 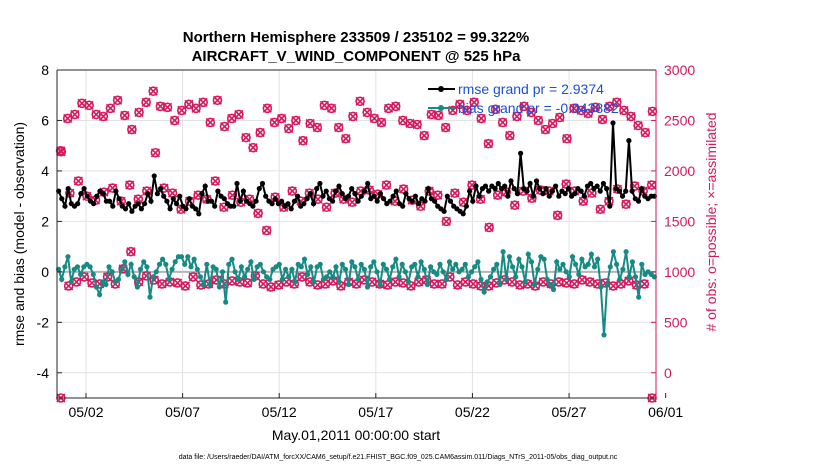 What do you see at coordinates (676, 322) in the screenshot?
I see `y-tick-label-right: 500` at bounding box center [676, 322].